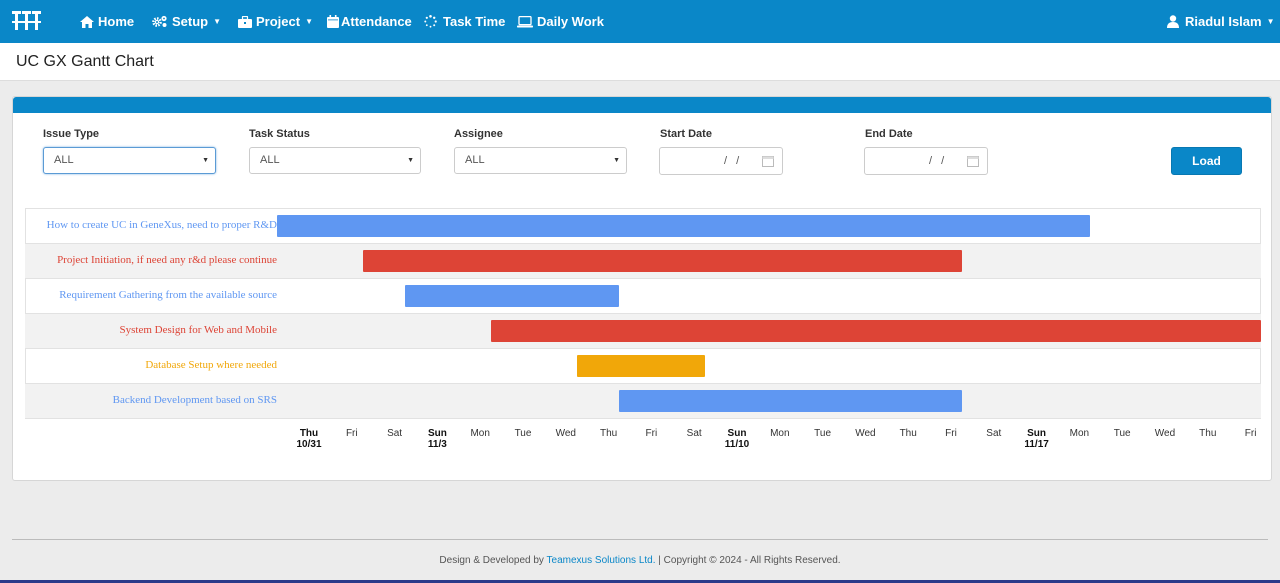  Describe the element at coordinates (279, 134) in the screenshot. I see `task-status-label: Task Status` at that location.